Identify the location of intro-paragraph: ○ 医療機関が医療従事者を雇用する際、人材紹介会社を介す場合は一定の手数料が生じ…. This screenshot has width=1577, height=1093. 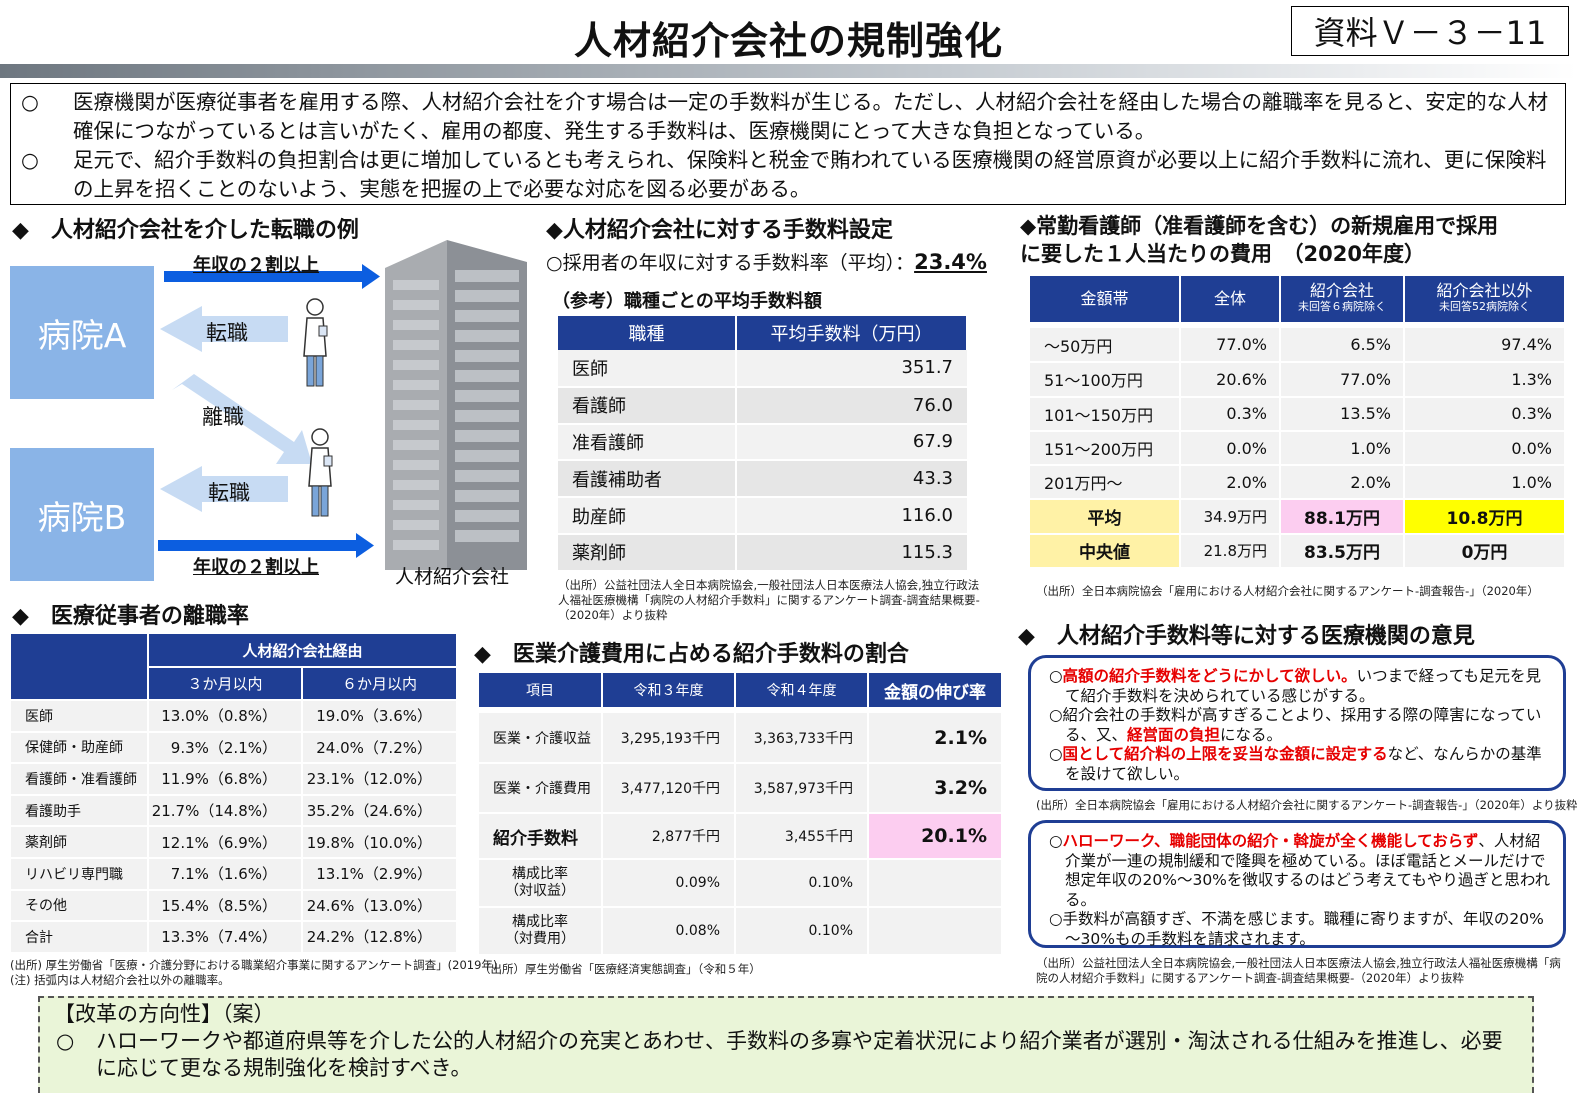
(789, 117).